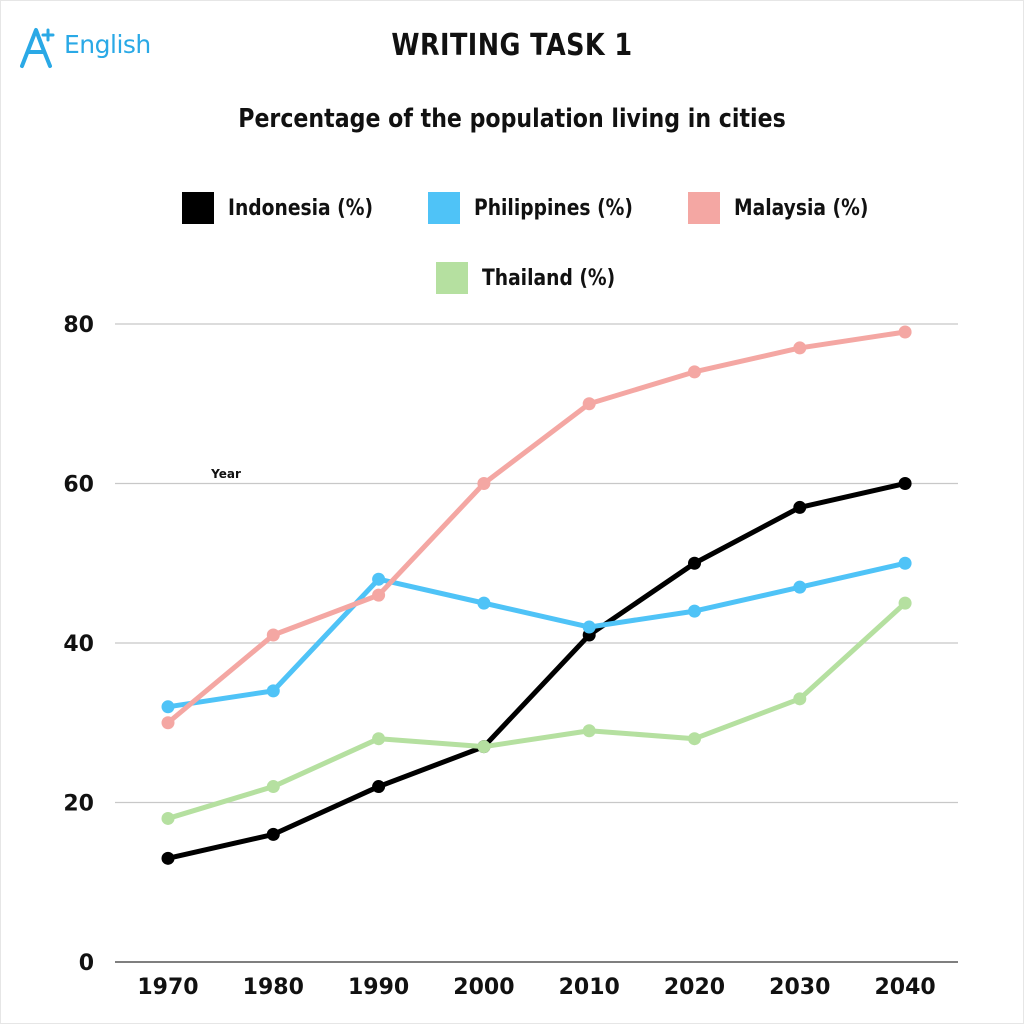 The width and height of the screenshot is (1024, 1024). Describe the element at coordinates (107, 44) in the screenshot. I see `logo-text: English` at that location.